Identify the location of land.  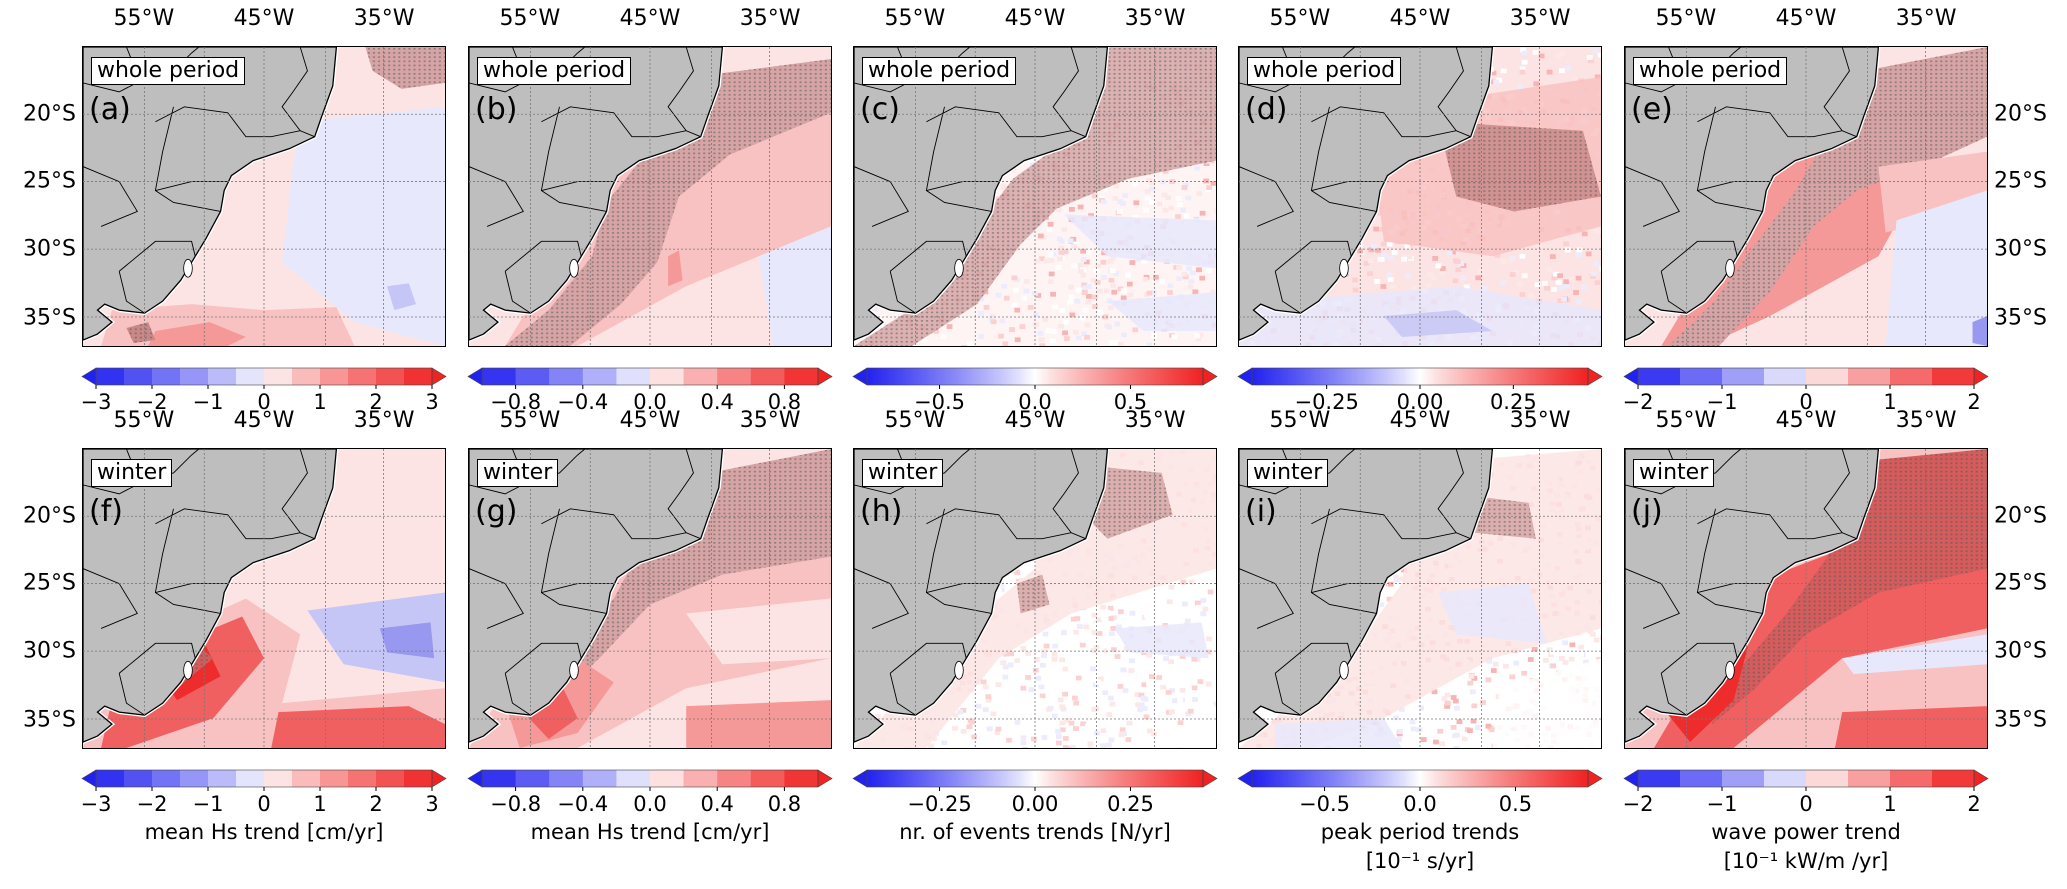
(1751, 595).